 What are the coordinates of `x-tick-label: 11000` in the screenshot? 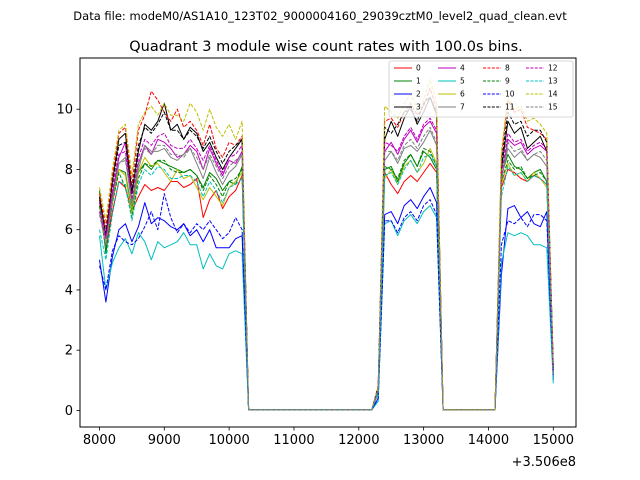 It's located at (293, 440).